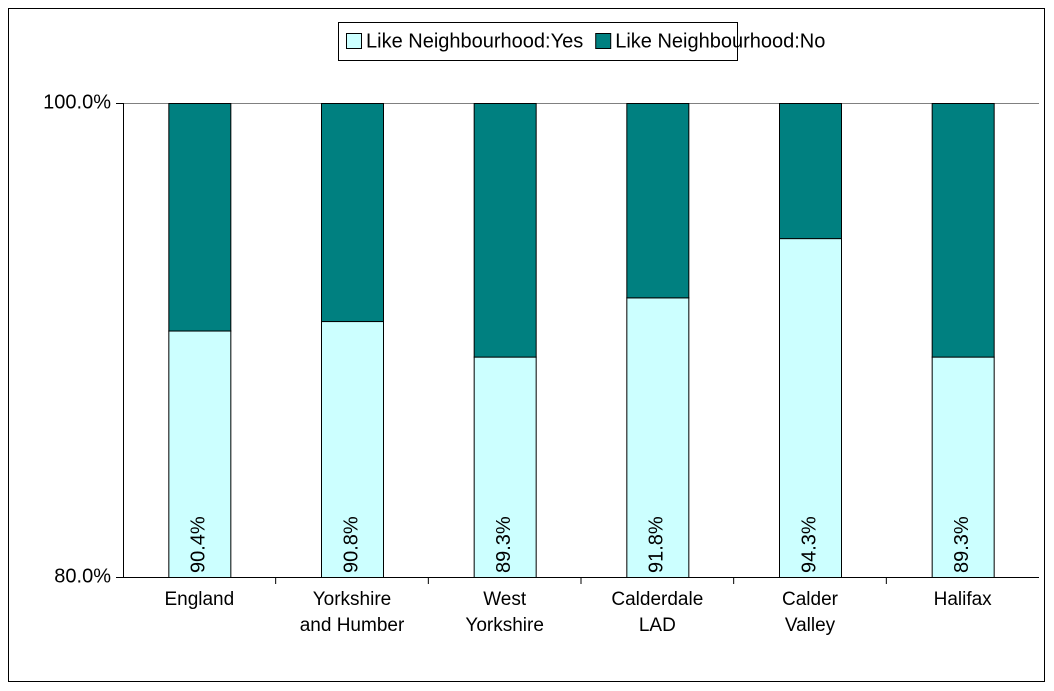 This screenshot has width=1054, height=691. What do you see at coordinates (810, 612) in the screenshot?
I see `x-tick-label: Calder Valley` at bounding box center [810, 612].